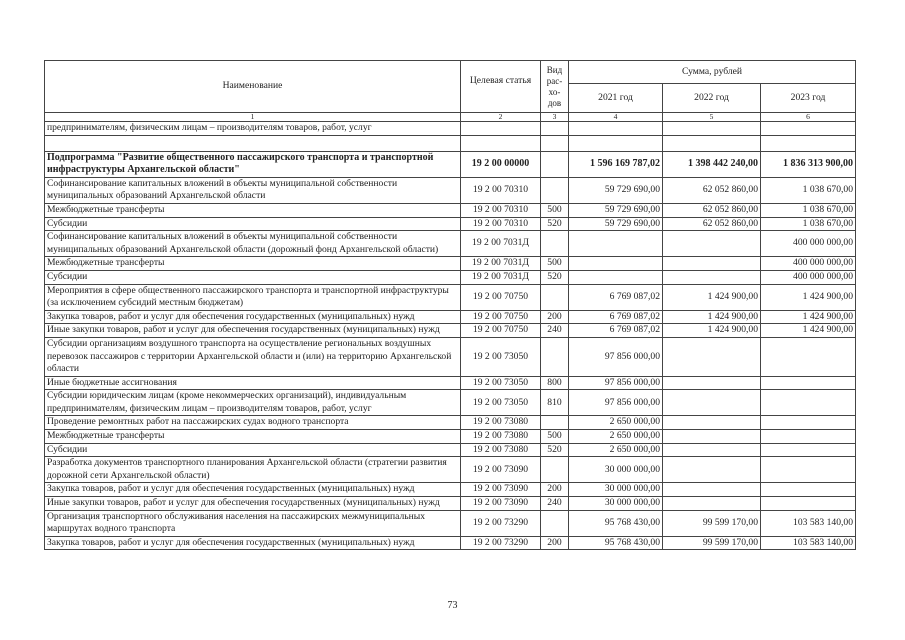 Image resolution: width=905 pixels, height=640 pixels. What do you see at coordinates (252, 117) in the screenshot?
I see `index-cell: 1` at bounding box center [252, 117].